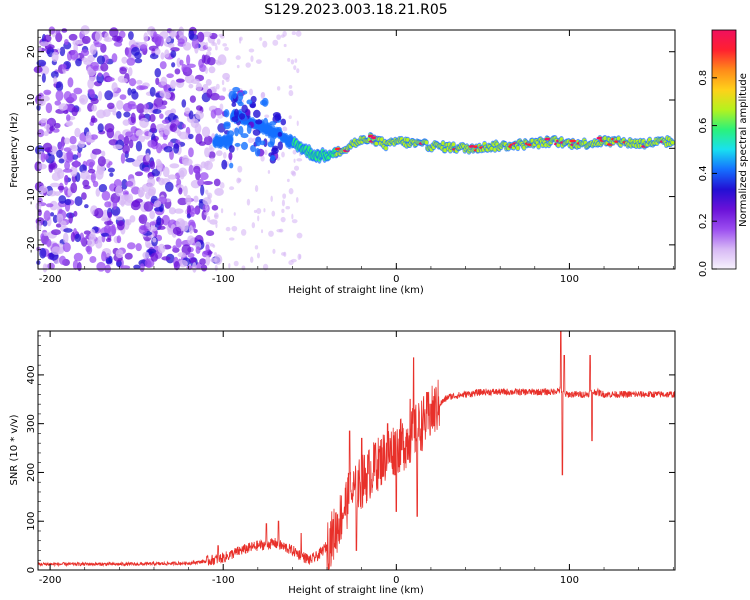 Image resolution: width=750 pixels, height=600 pixels. Describe the element at coordinates (703, 173) in the screenshot. I see `colorbar-tick-label: 0.4` at that location.